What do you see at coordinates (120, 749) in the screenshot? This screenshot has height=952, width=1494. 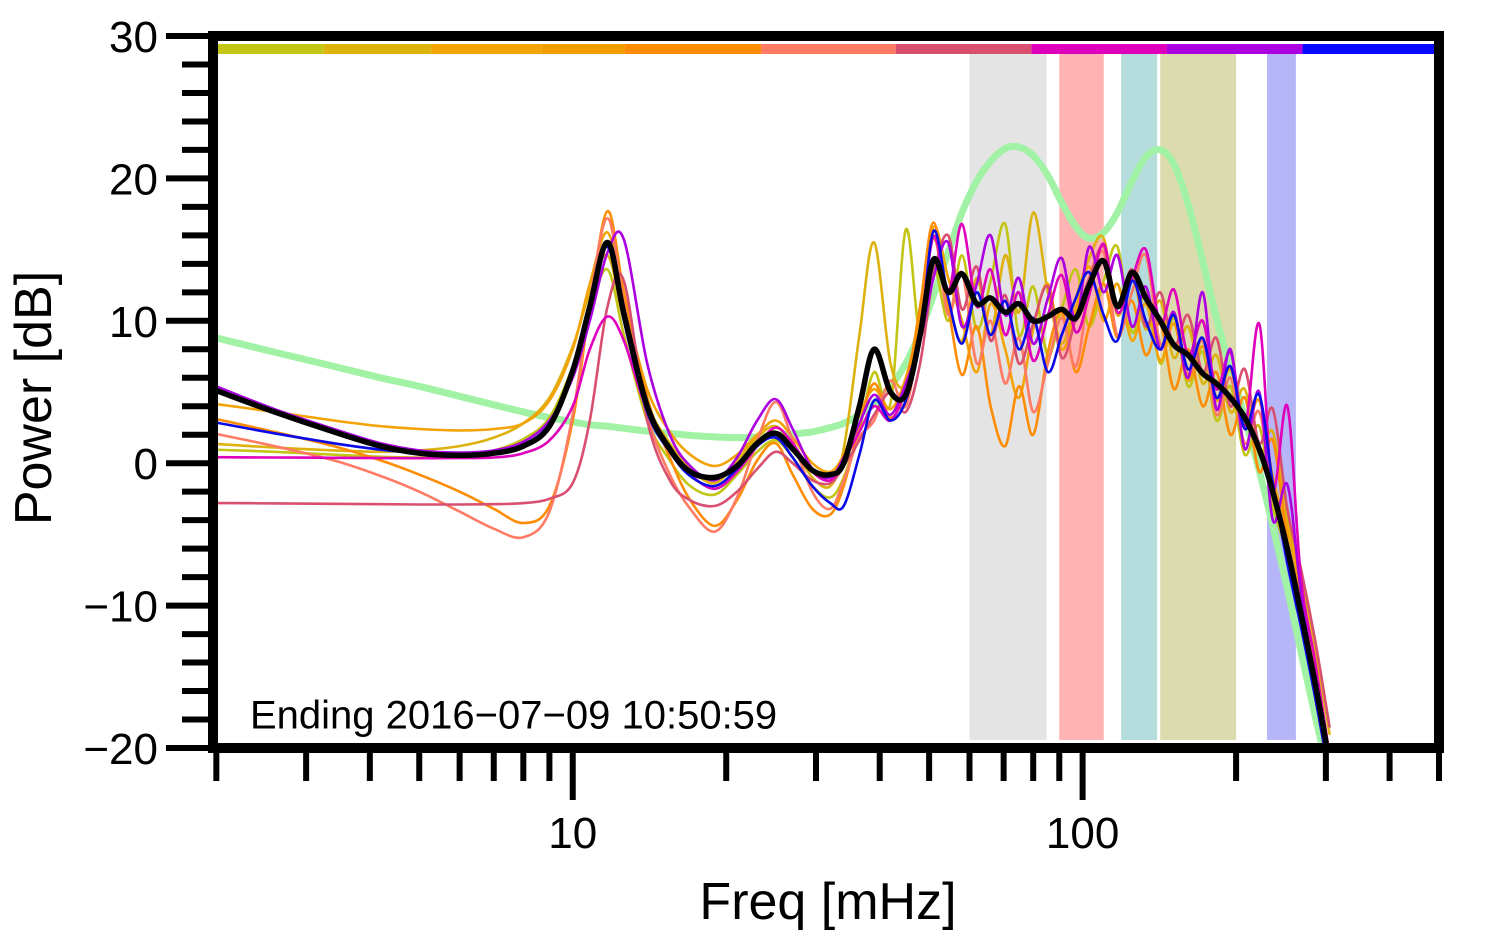 I see `y-tick-label: −20` at bounding box center [120, 749].